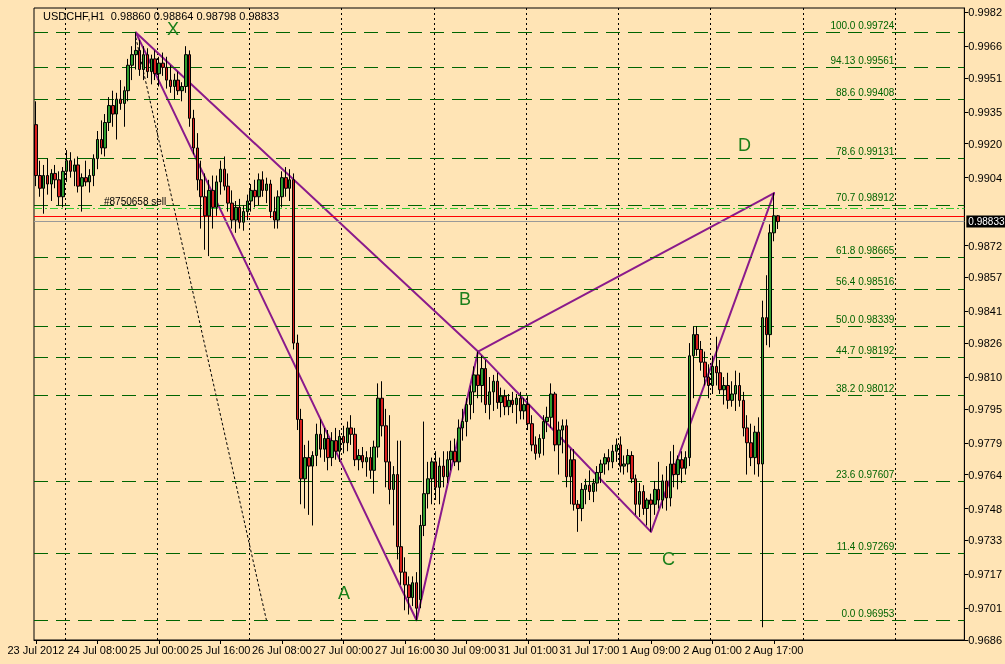  What do you see at coordinates (668, 559) in the screenshot?
I see `annotation: C` at bounding box center [668, 559].